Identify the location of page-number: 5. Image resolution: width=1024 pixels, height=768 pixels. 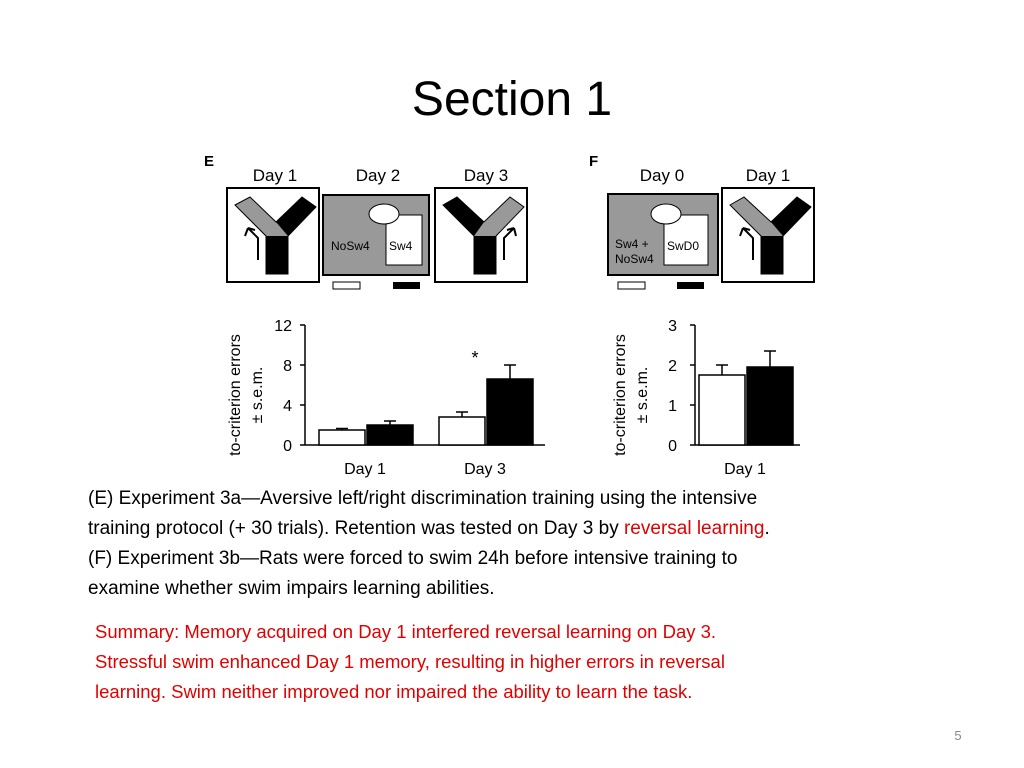
(957, 735).